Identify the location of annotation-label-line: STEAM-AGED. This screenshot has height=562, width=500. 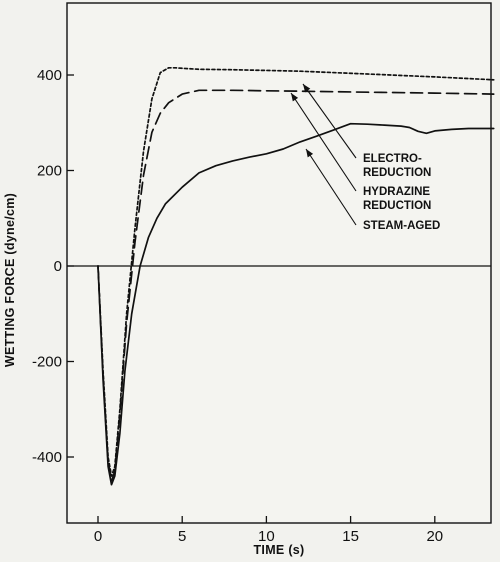
(401, 226).